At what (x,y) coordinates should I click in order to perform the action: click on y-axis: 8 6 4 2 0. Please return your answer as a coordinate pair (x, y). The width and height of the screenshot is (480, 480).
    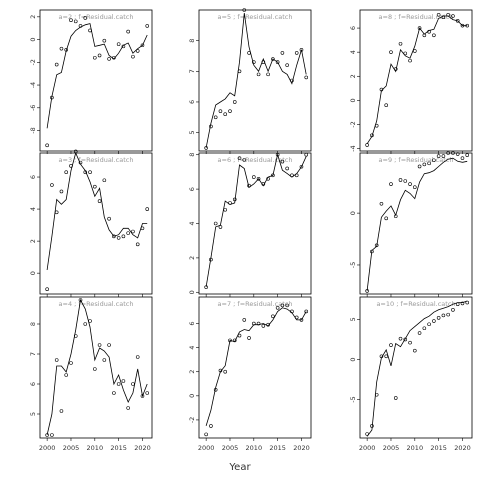
    Looking at the image, I should click on (193, 223).